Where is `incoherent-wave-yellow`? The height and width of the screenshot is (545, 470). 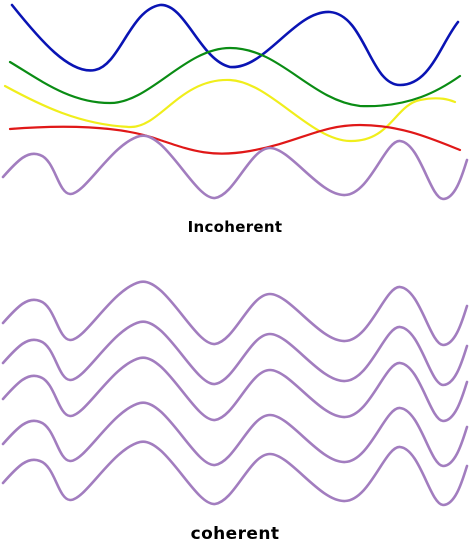 incoherent-wave-yellow is located at coordinates (230, 110).